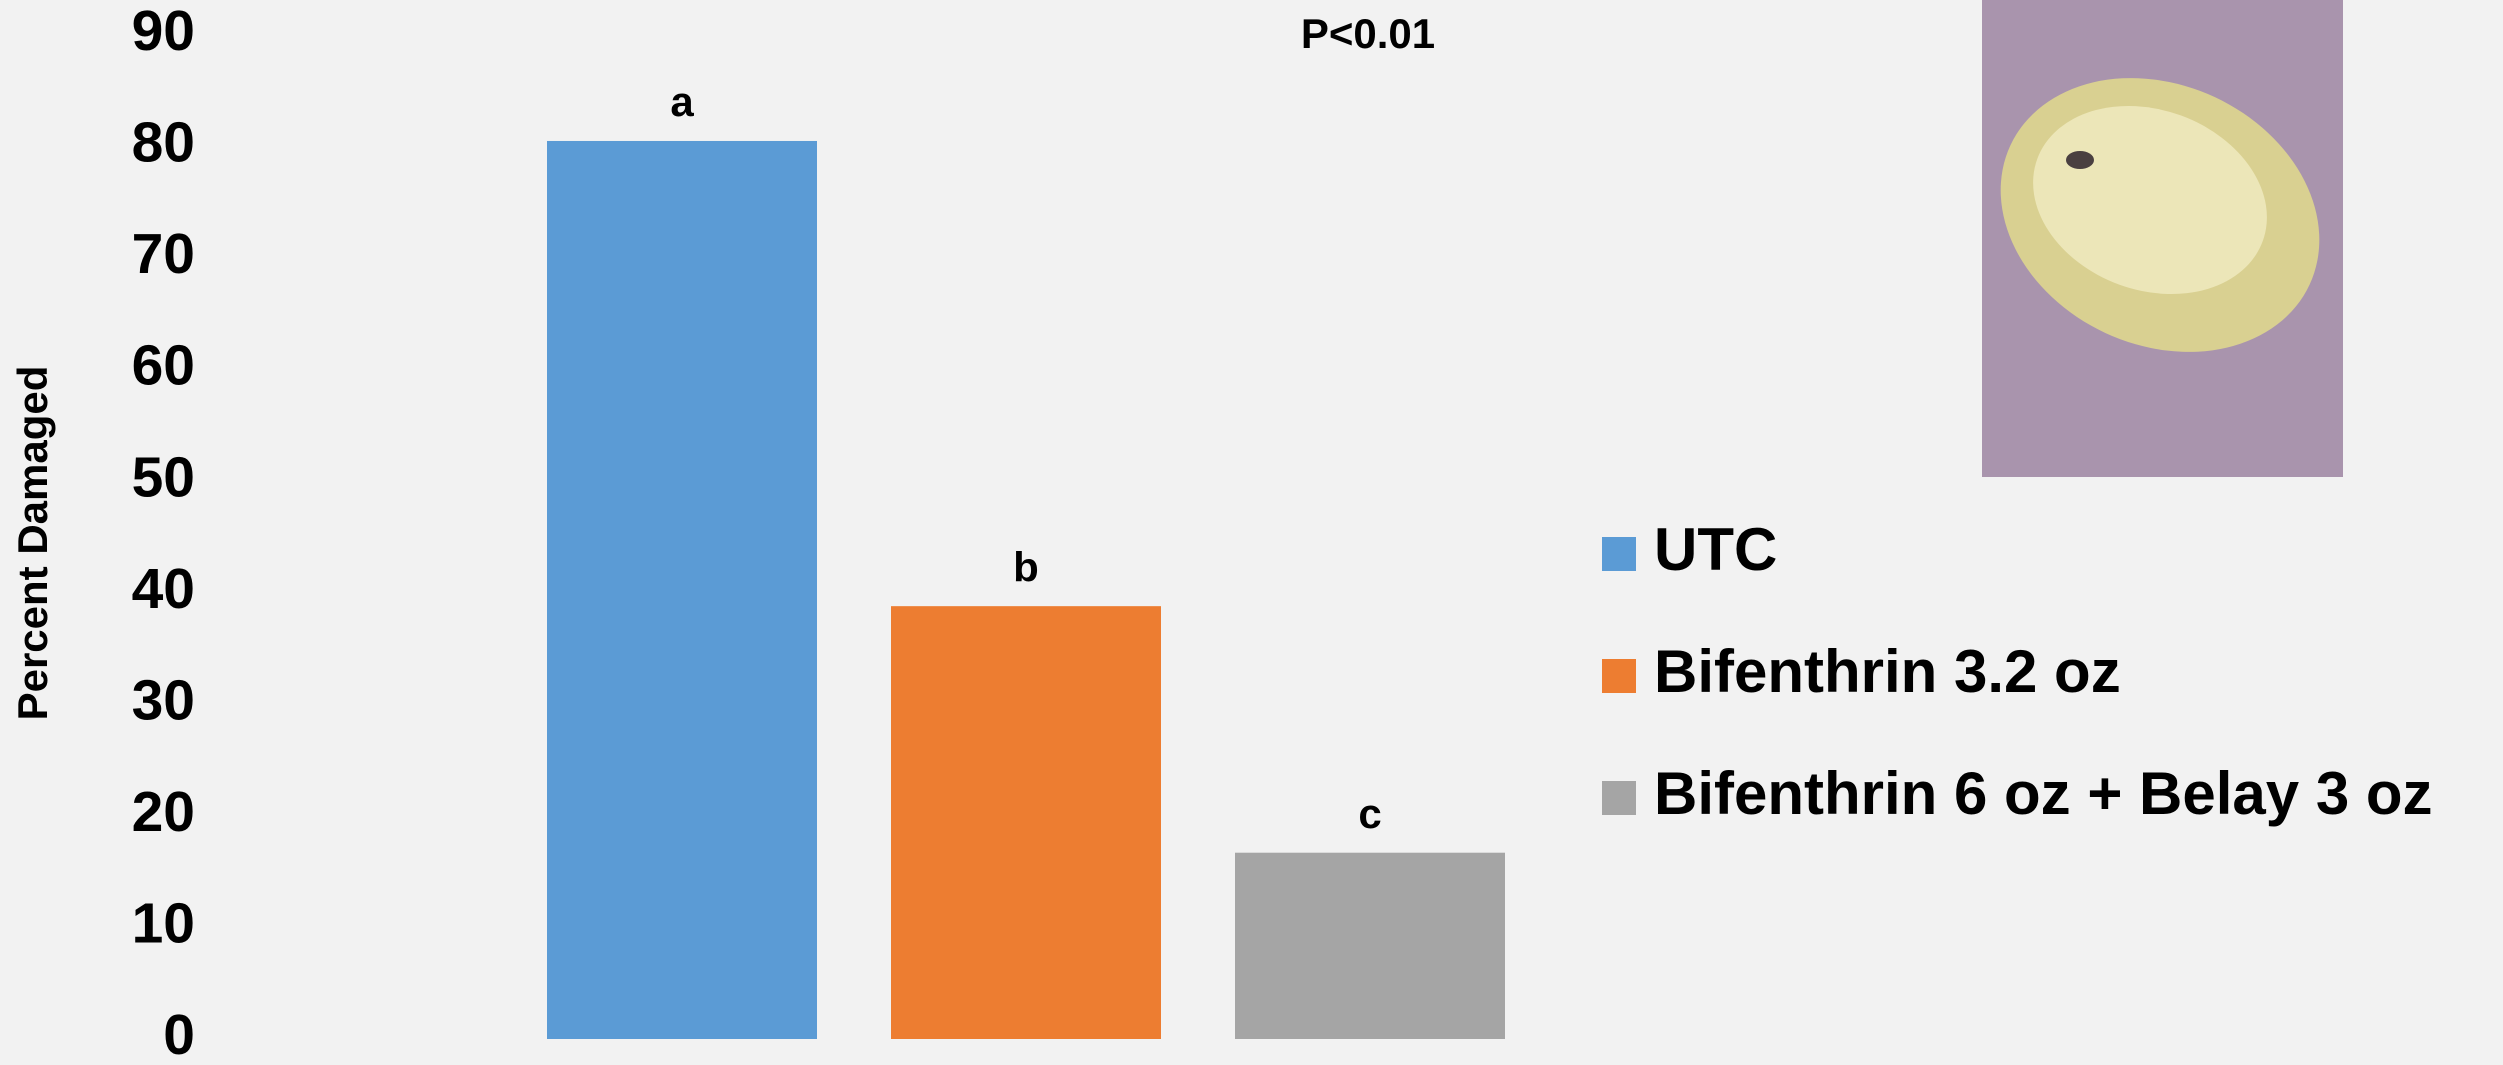 This screenshot has height=1065, width=2503. What do you see at coordinates (1369, 813) in the screenshot?
I see `bar-letter: c` at bounding box center [1369, 813].